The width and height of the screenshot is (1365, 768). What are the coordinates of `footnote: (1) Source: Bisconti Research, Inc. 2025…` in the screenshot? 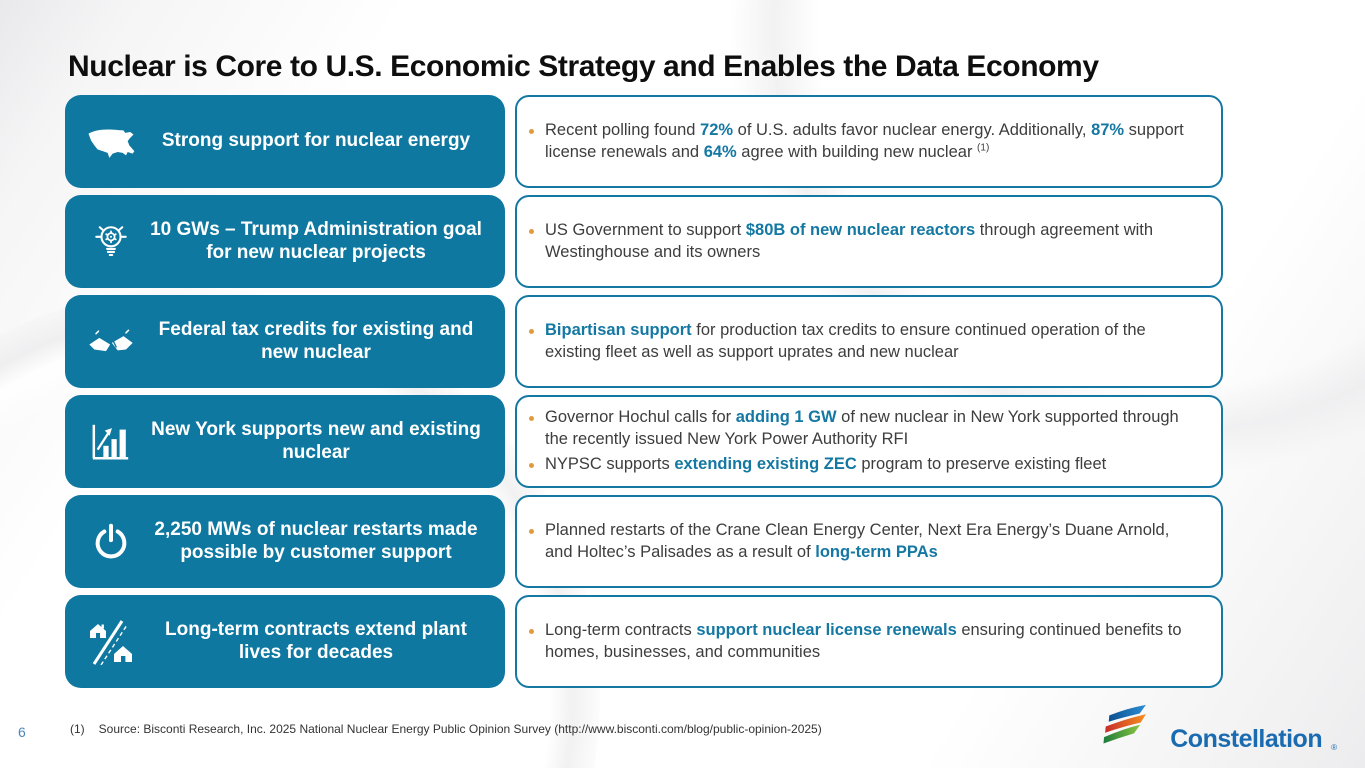 It's located at (446, 729).